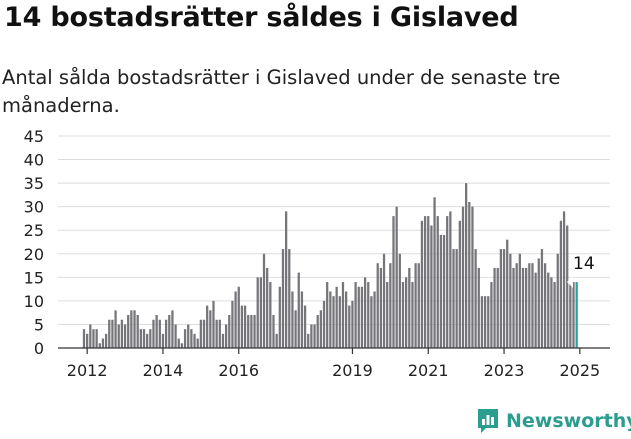 The image size is (631, 439). I want to click on x-axis: 2012 2014 2016 2019 2021 2023 2025, so click(334, 363).